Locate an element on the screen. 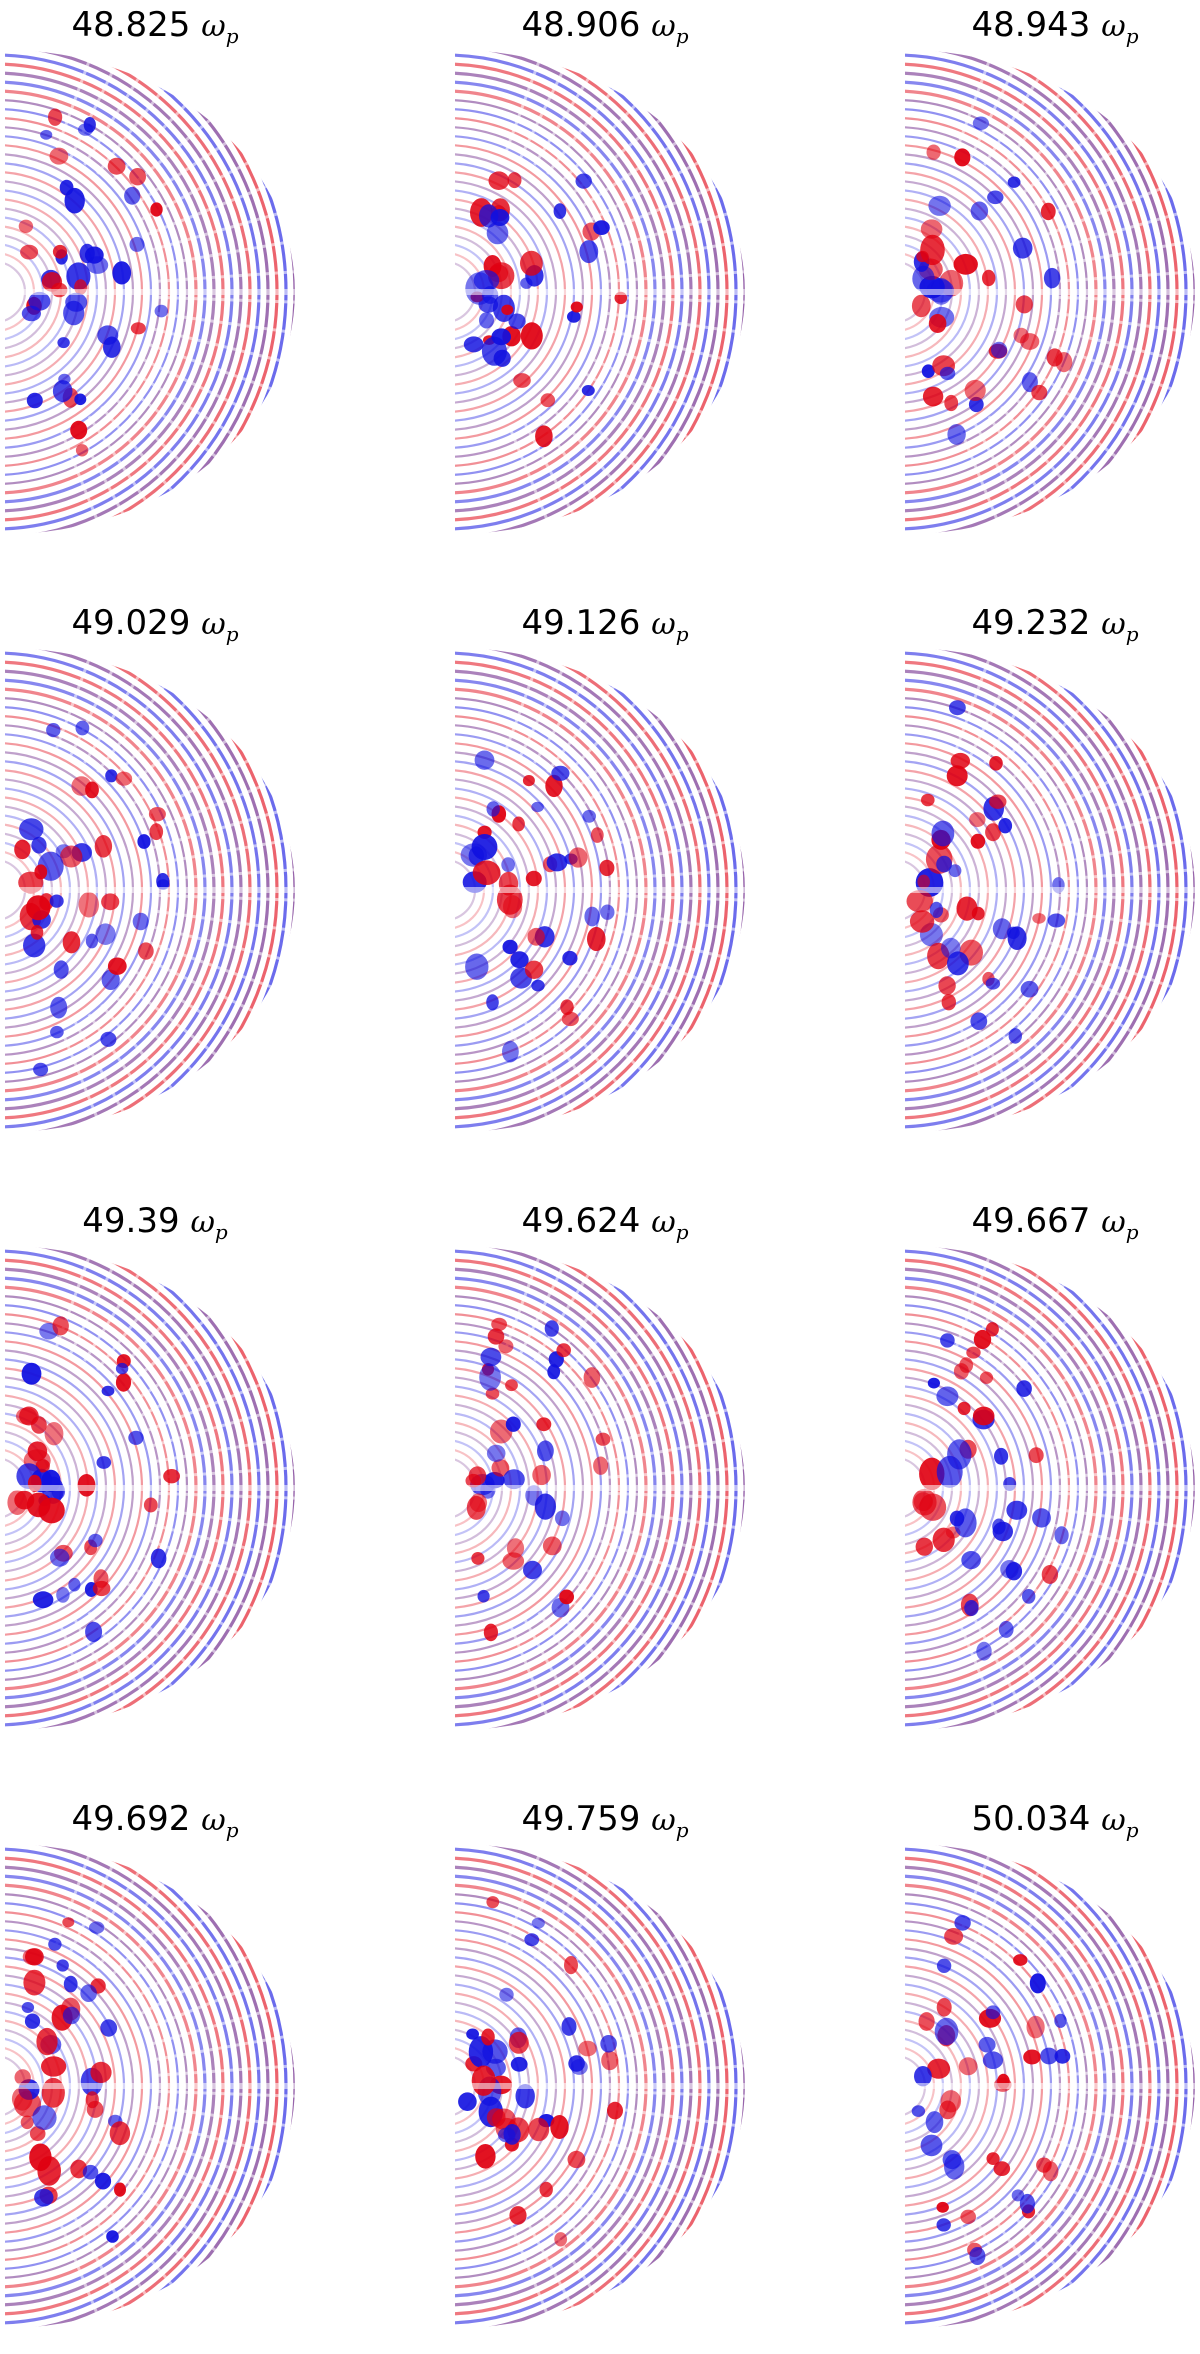 The height and width of the screenshot is (2354, 1200). mode-panel: 48.943 ωp is located at coordinates (1052, 280).